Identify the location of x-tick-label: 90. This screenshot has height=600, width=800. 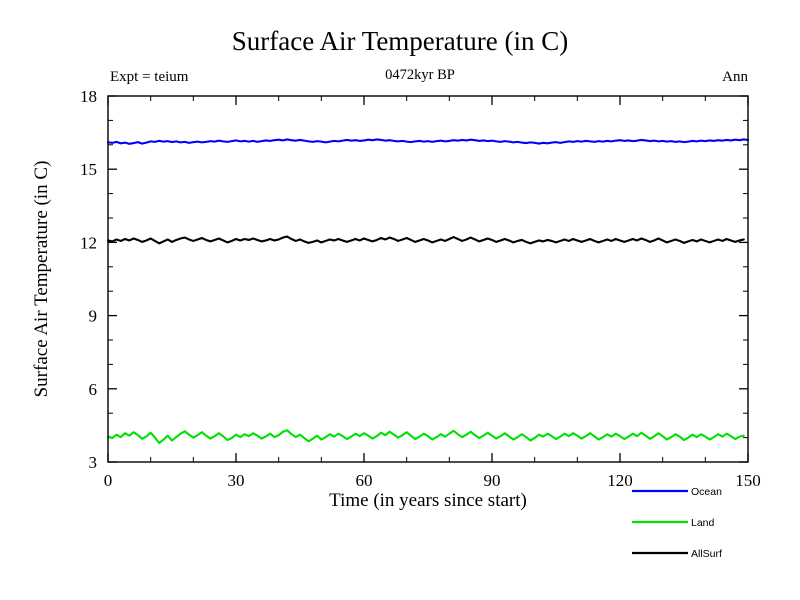
(492, 480).